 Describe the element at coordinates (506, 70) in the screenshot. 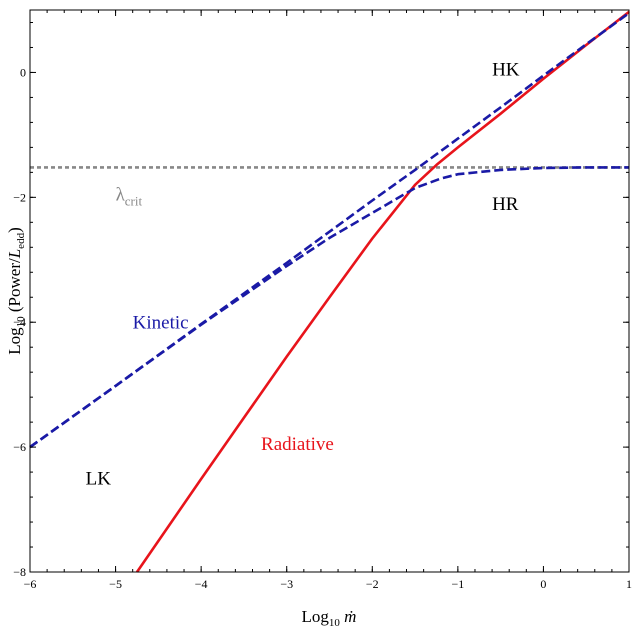

I see `annotation-label: HK` at that location.